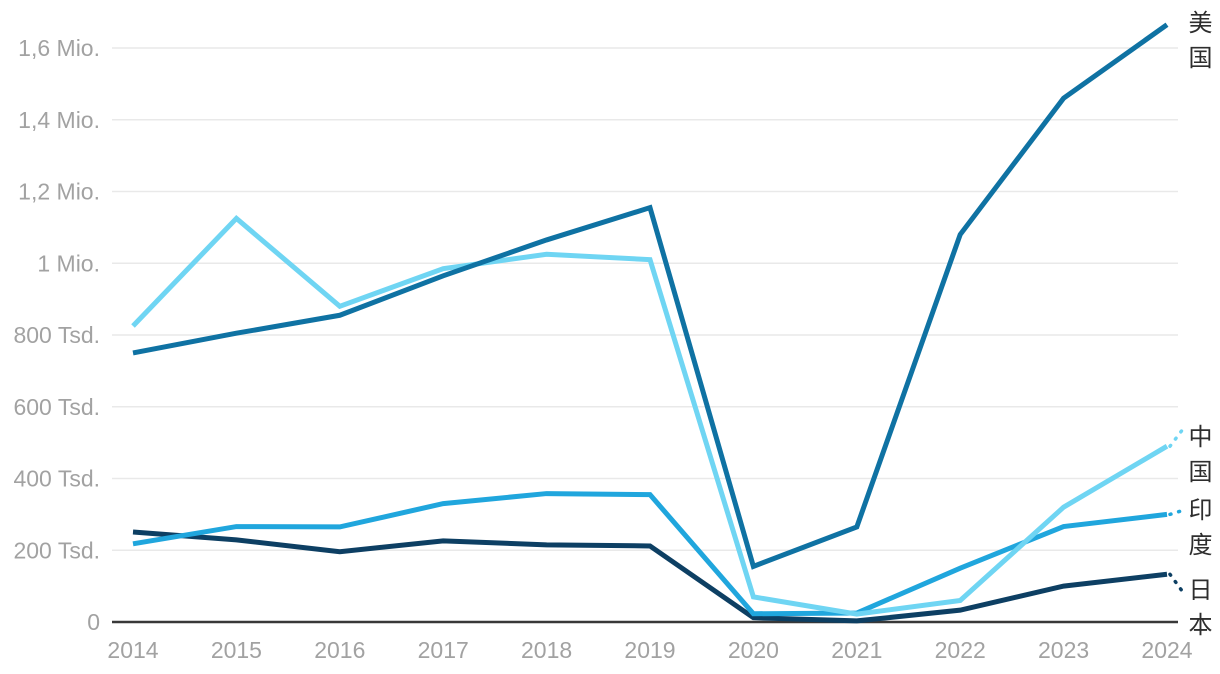  What do you see at coordinates (443, 650) in the screenshot?
I see `x-axis-tick-label: 2017` at bounding box center [443, 650].